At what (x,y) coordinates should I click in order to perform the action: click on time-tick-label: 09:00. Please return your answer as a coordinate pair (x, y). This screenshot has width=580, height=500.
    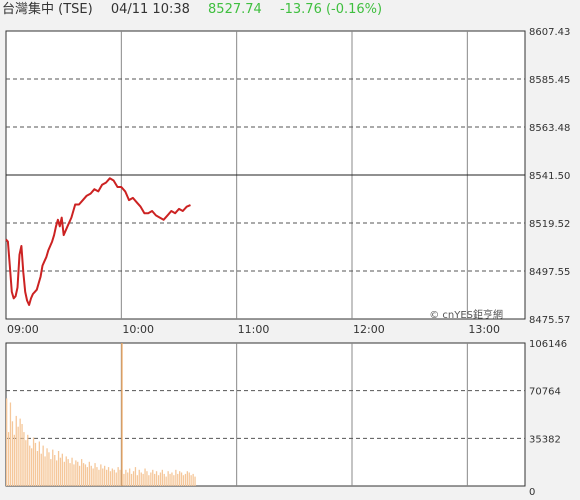
    Looking at the image, I should click on (23, 329).